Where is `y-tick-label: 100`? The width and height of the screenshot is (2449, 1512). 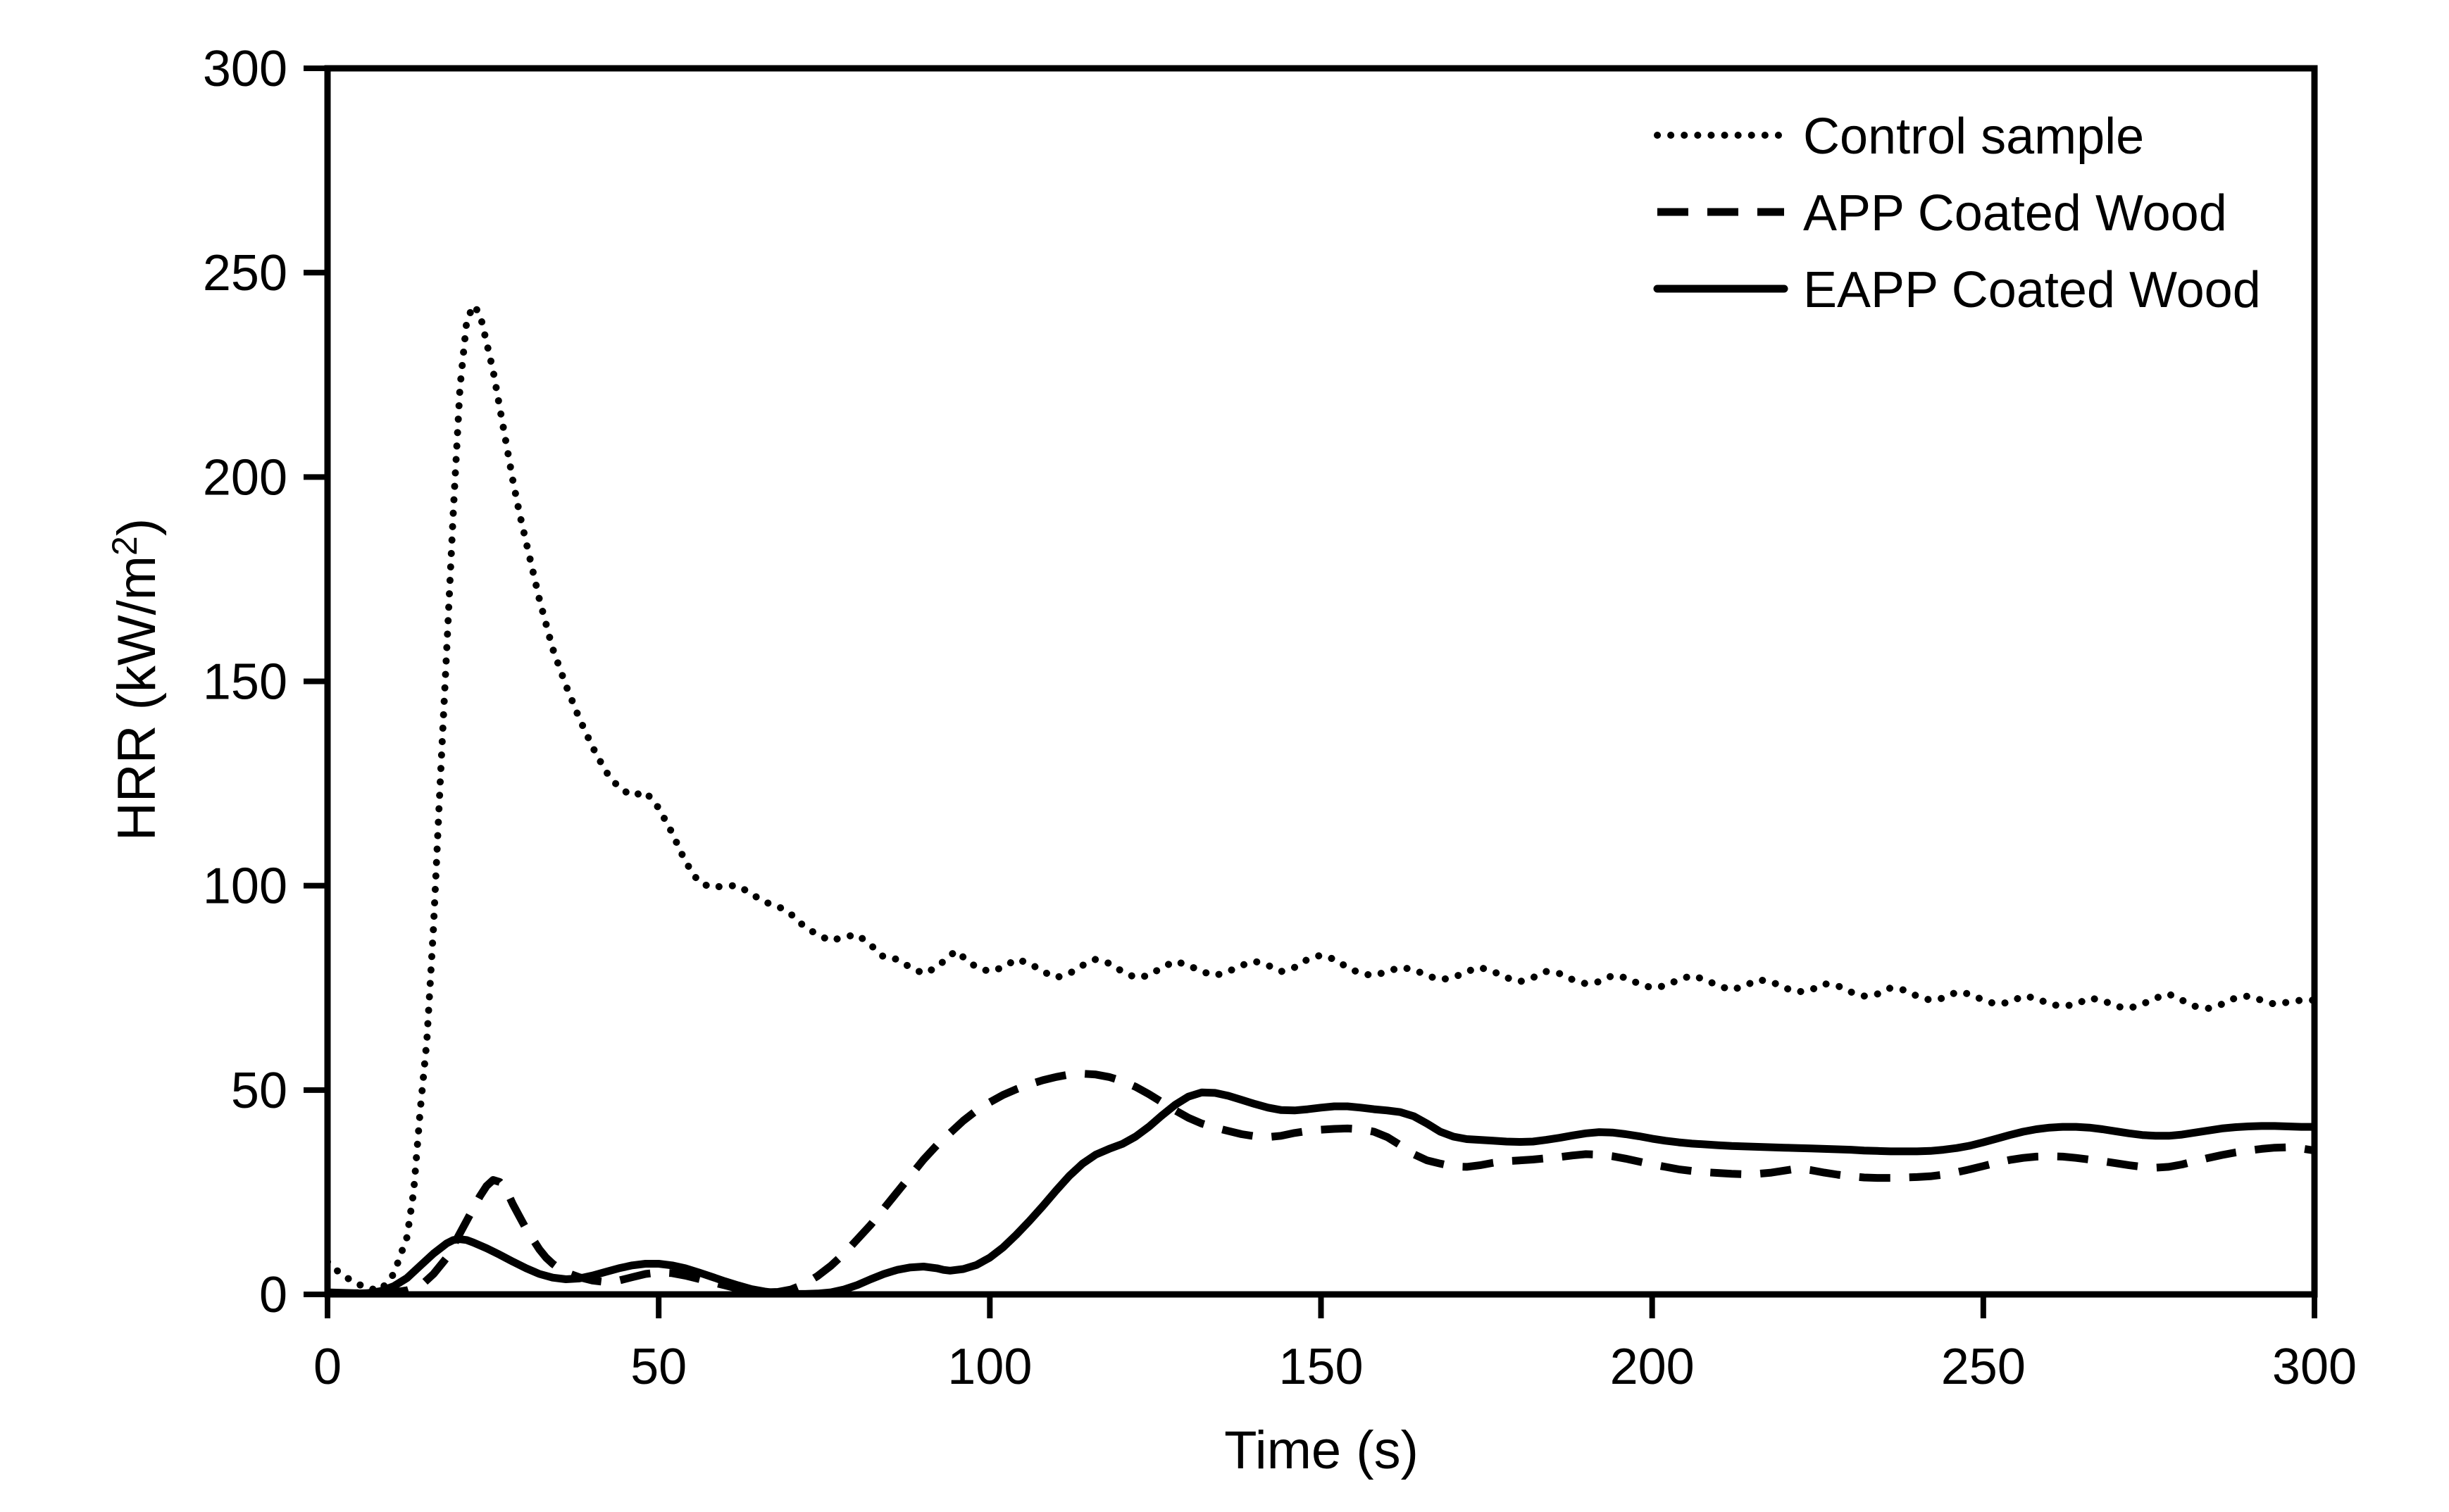 y-tick-label: 100 is located at coordinates (245, 886).